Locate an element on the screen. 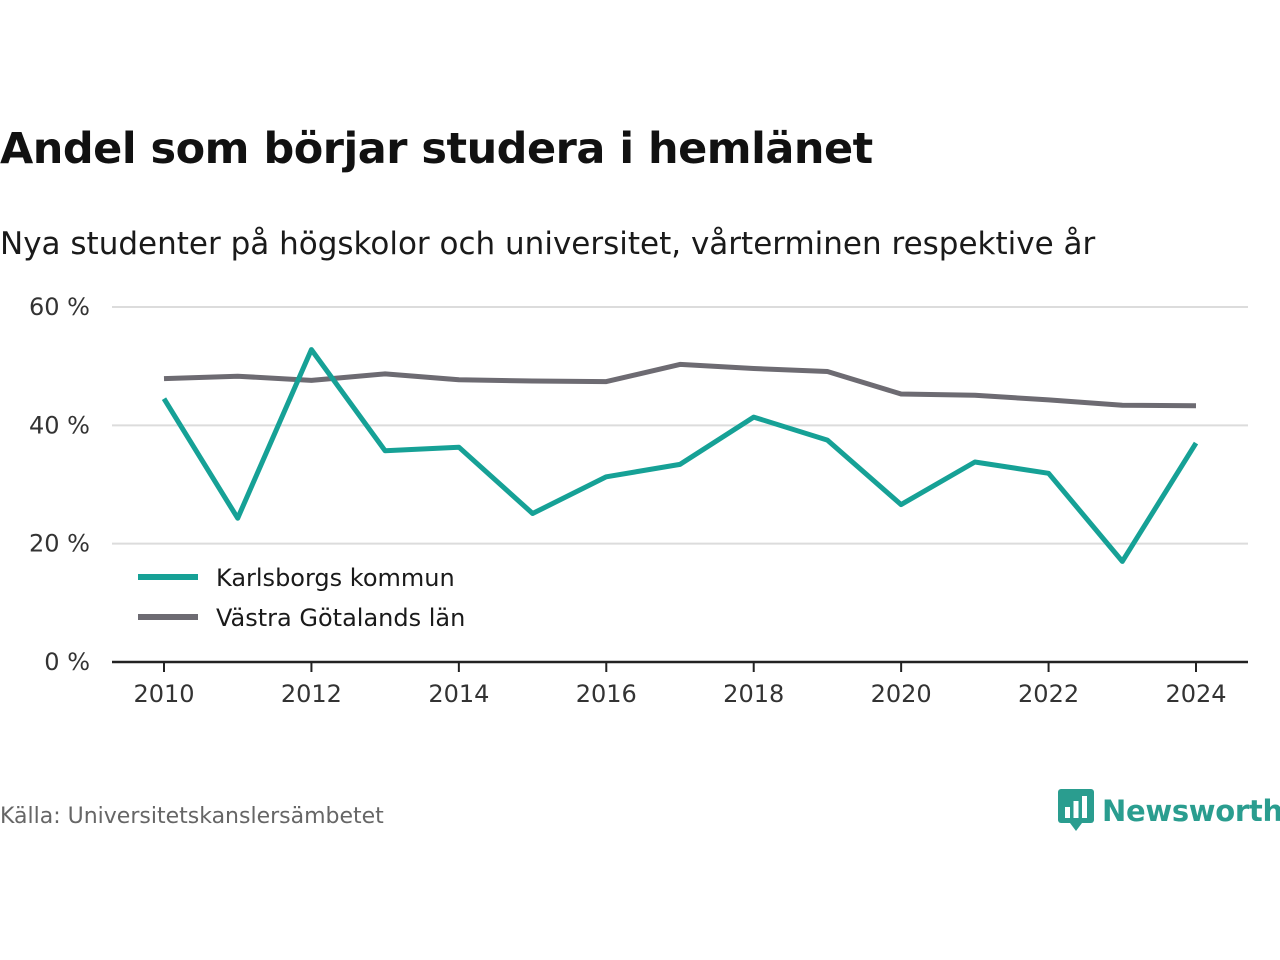  x-tick-label: 2018 is located at coordinates (753, 694).